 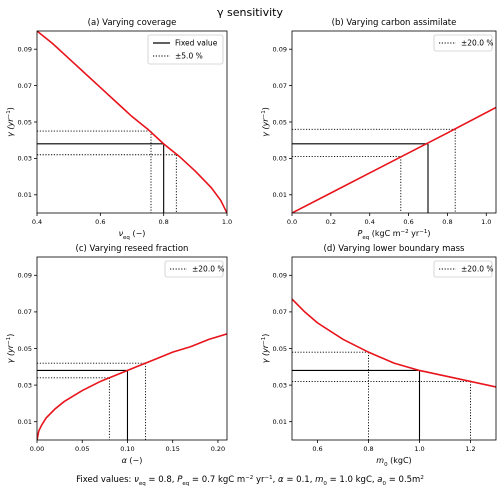 I want to click on x-tick-label: 0.05, so click(x=82, y=449).